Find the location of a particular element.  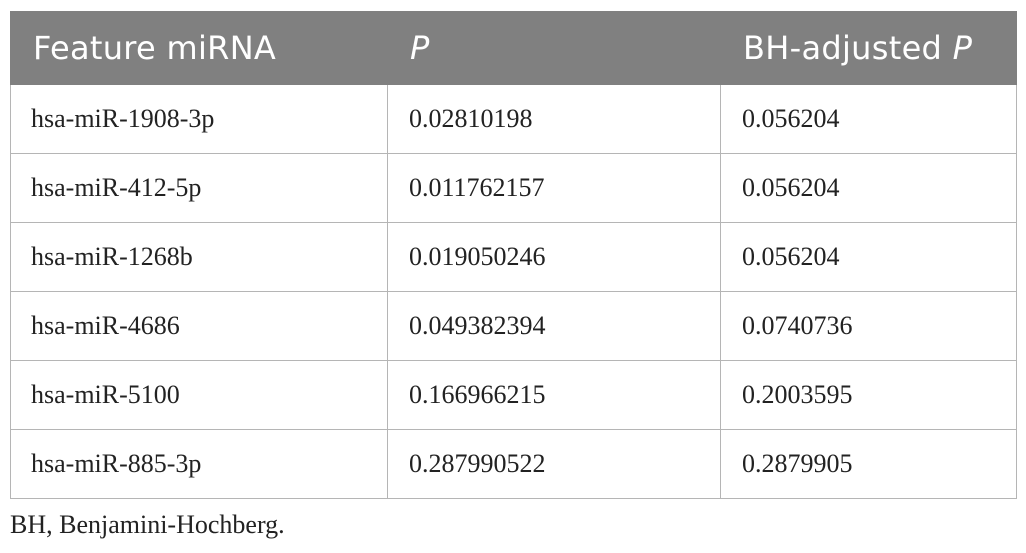

table-row: hsa-miR-1268b 0.019050246 0.056204 is located at coordinates (513, 257).